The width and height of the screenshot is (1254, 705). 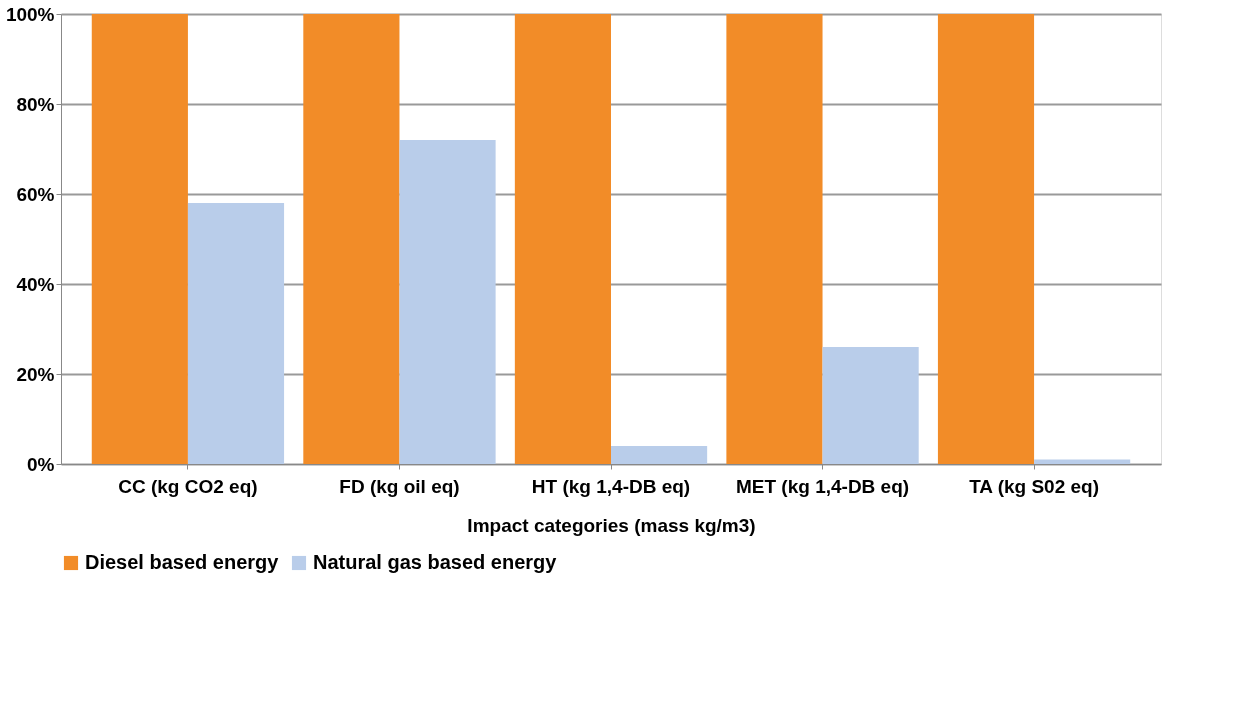 What do you see at coordinates (35, 104) in the screenshot?
I see `y-tick-label: 80%` at bounding box center [35, 104].